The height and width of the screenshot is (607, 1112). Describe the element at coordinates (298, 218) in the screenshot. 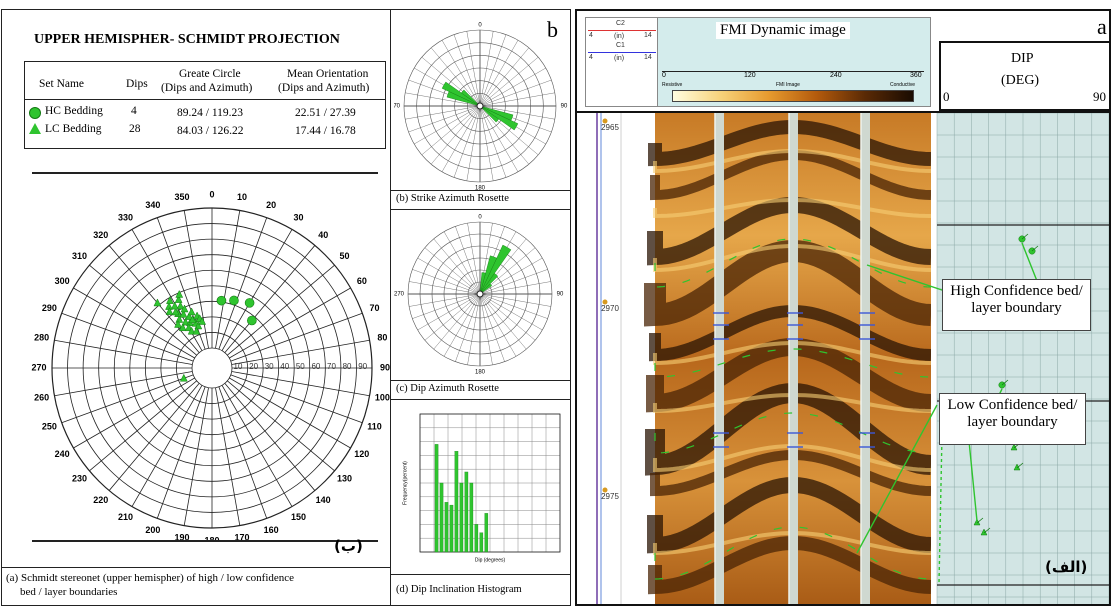

I see `azimuth-label: 30` at that location.